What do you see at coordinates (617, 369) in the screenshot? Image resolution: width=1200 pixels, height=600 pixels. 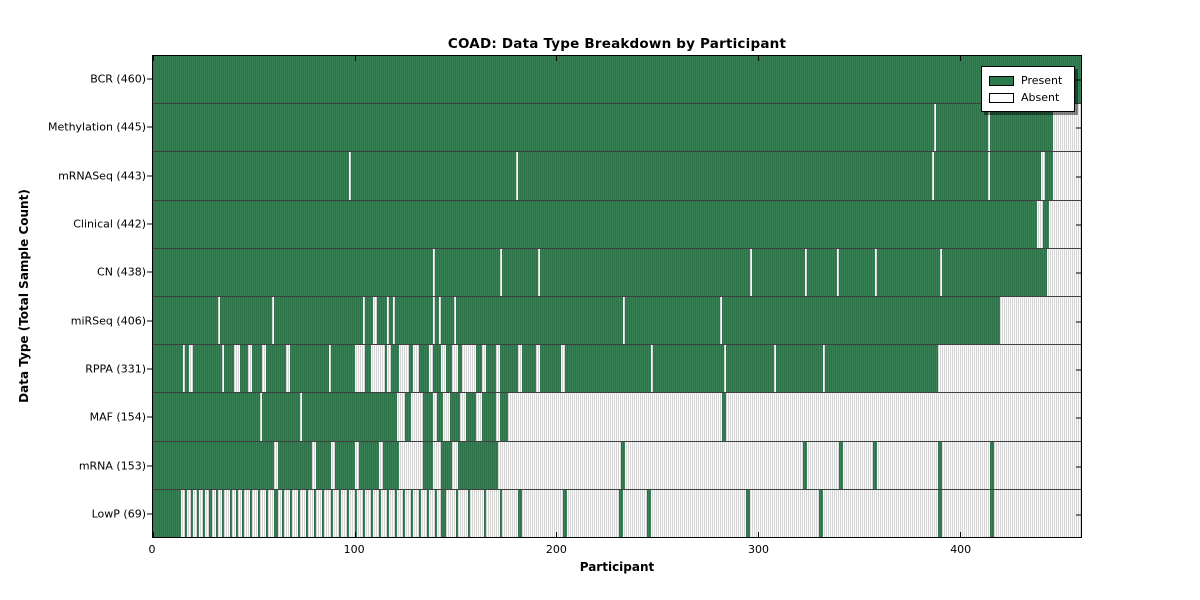 I see `chart-row-RPPA` at bounding box center [617, 369].